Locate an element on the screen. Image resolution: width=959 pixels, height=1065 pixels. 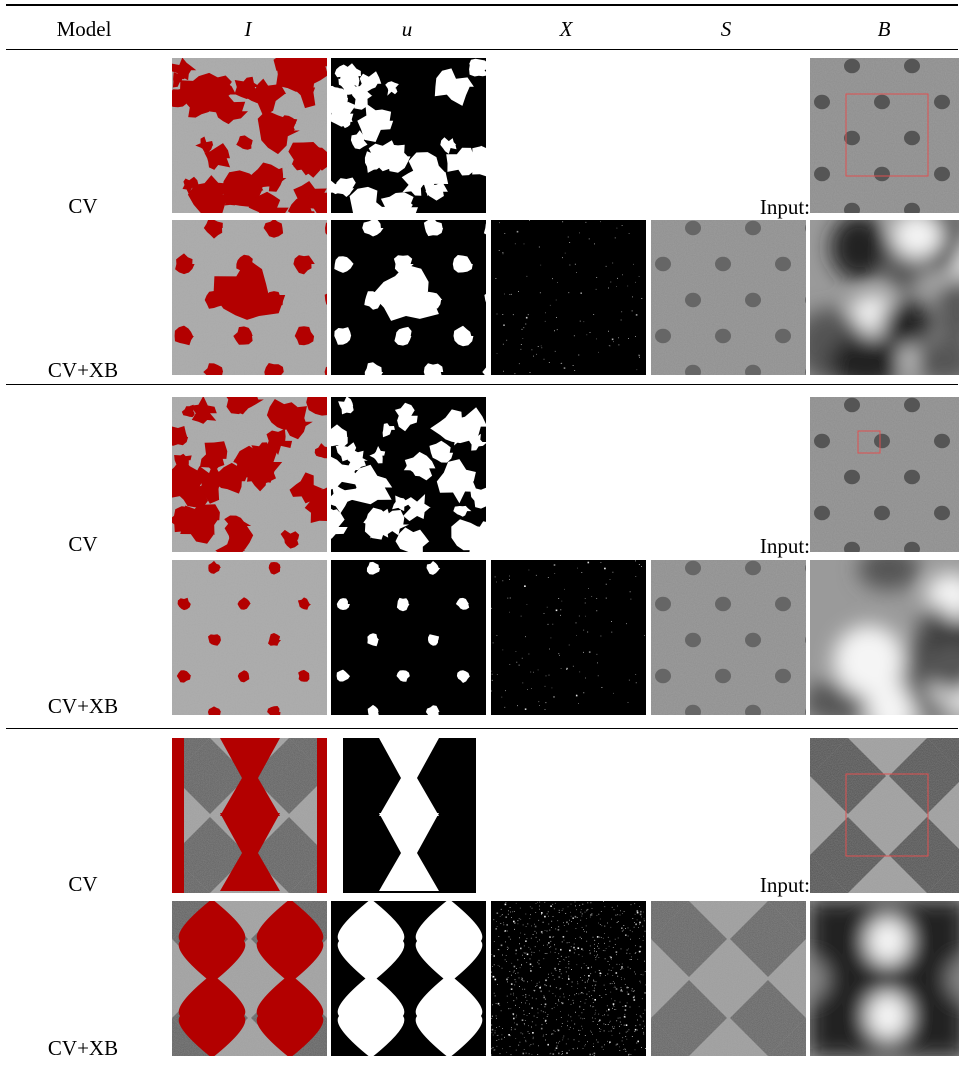
image-X-block1-cvxb is located at coordinates (568, 297).